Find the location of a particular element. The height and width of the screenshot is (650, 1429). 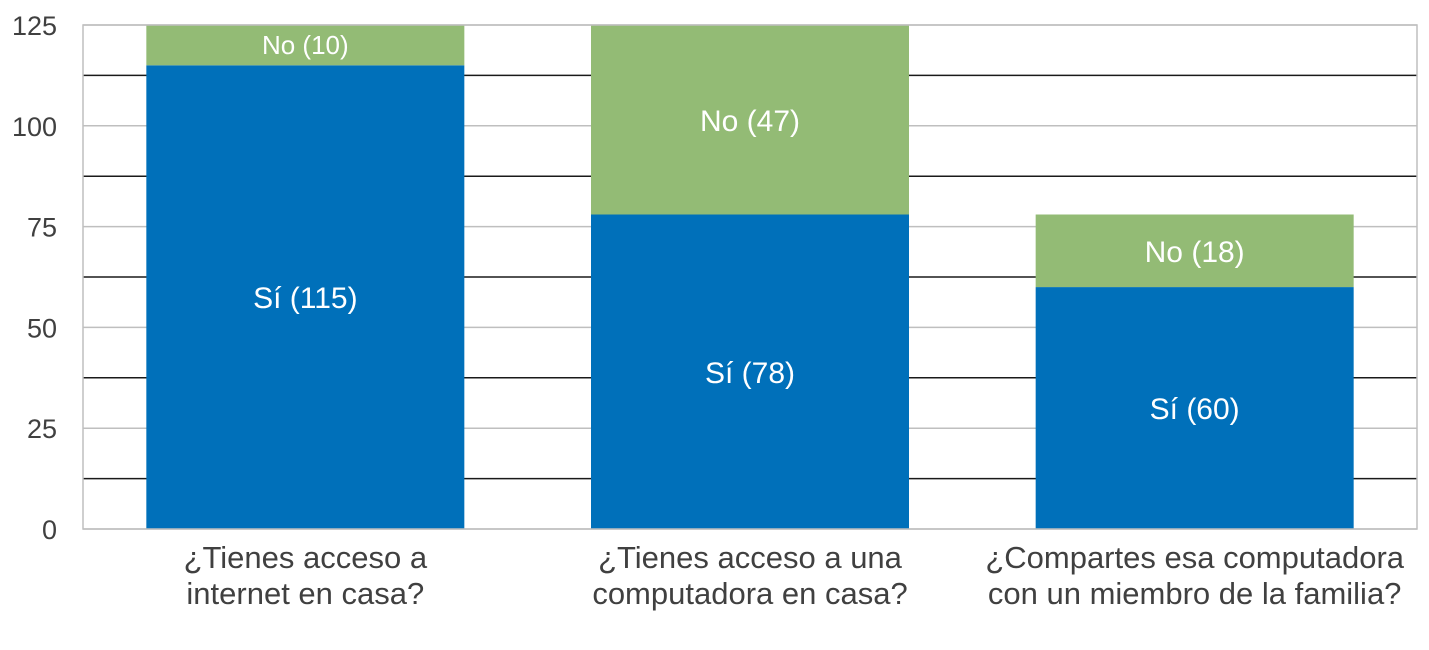

category-label: ¿Tienes acceso a is located at coordinates (306, 557).